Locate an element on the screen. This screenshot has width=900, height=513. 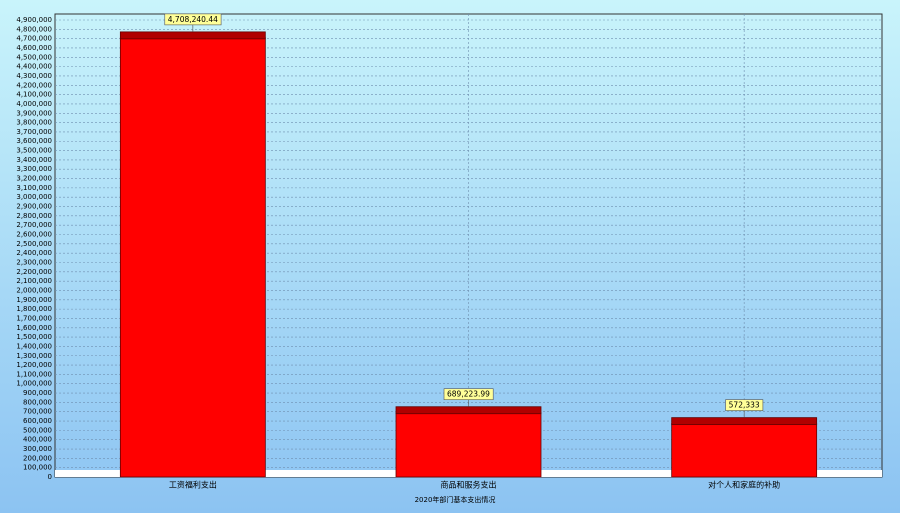
y-tick-label: 4,900,000 is located at coordinates (34, 20).